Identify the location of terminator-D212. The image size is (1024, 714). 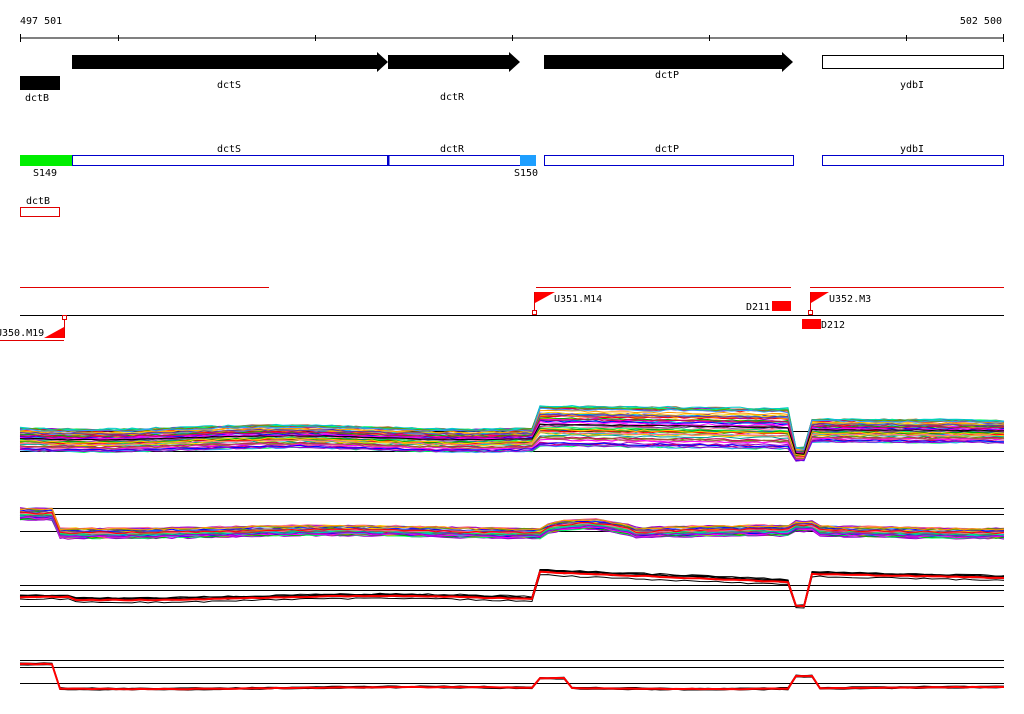
(811, 324).